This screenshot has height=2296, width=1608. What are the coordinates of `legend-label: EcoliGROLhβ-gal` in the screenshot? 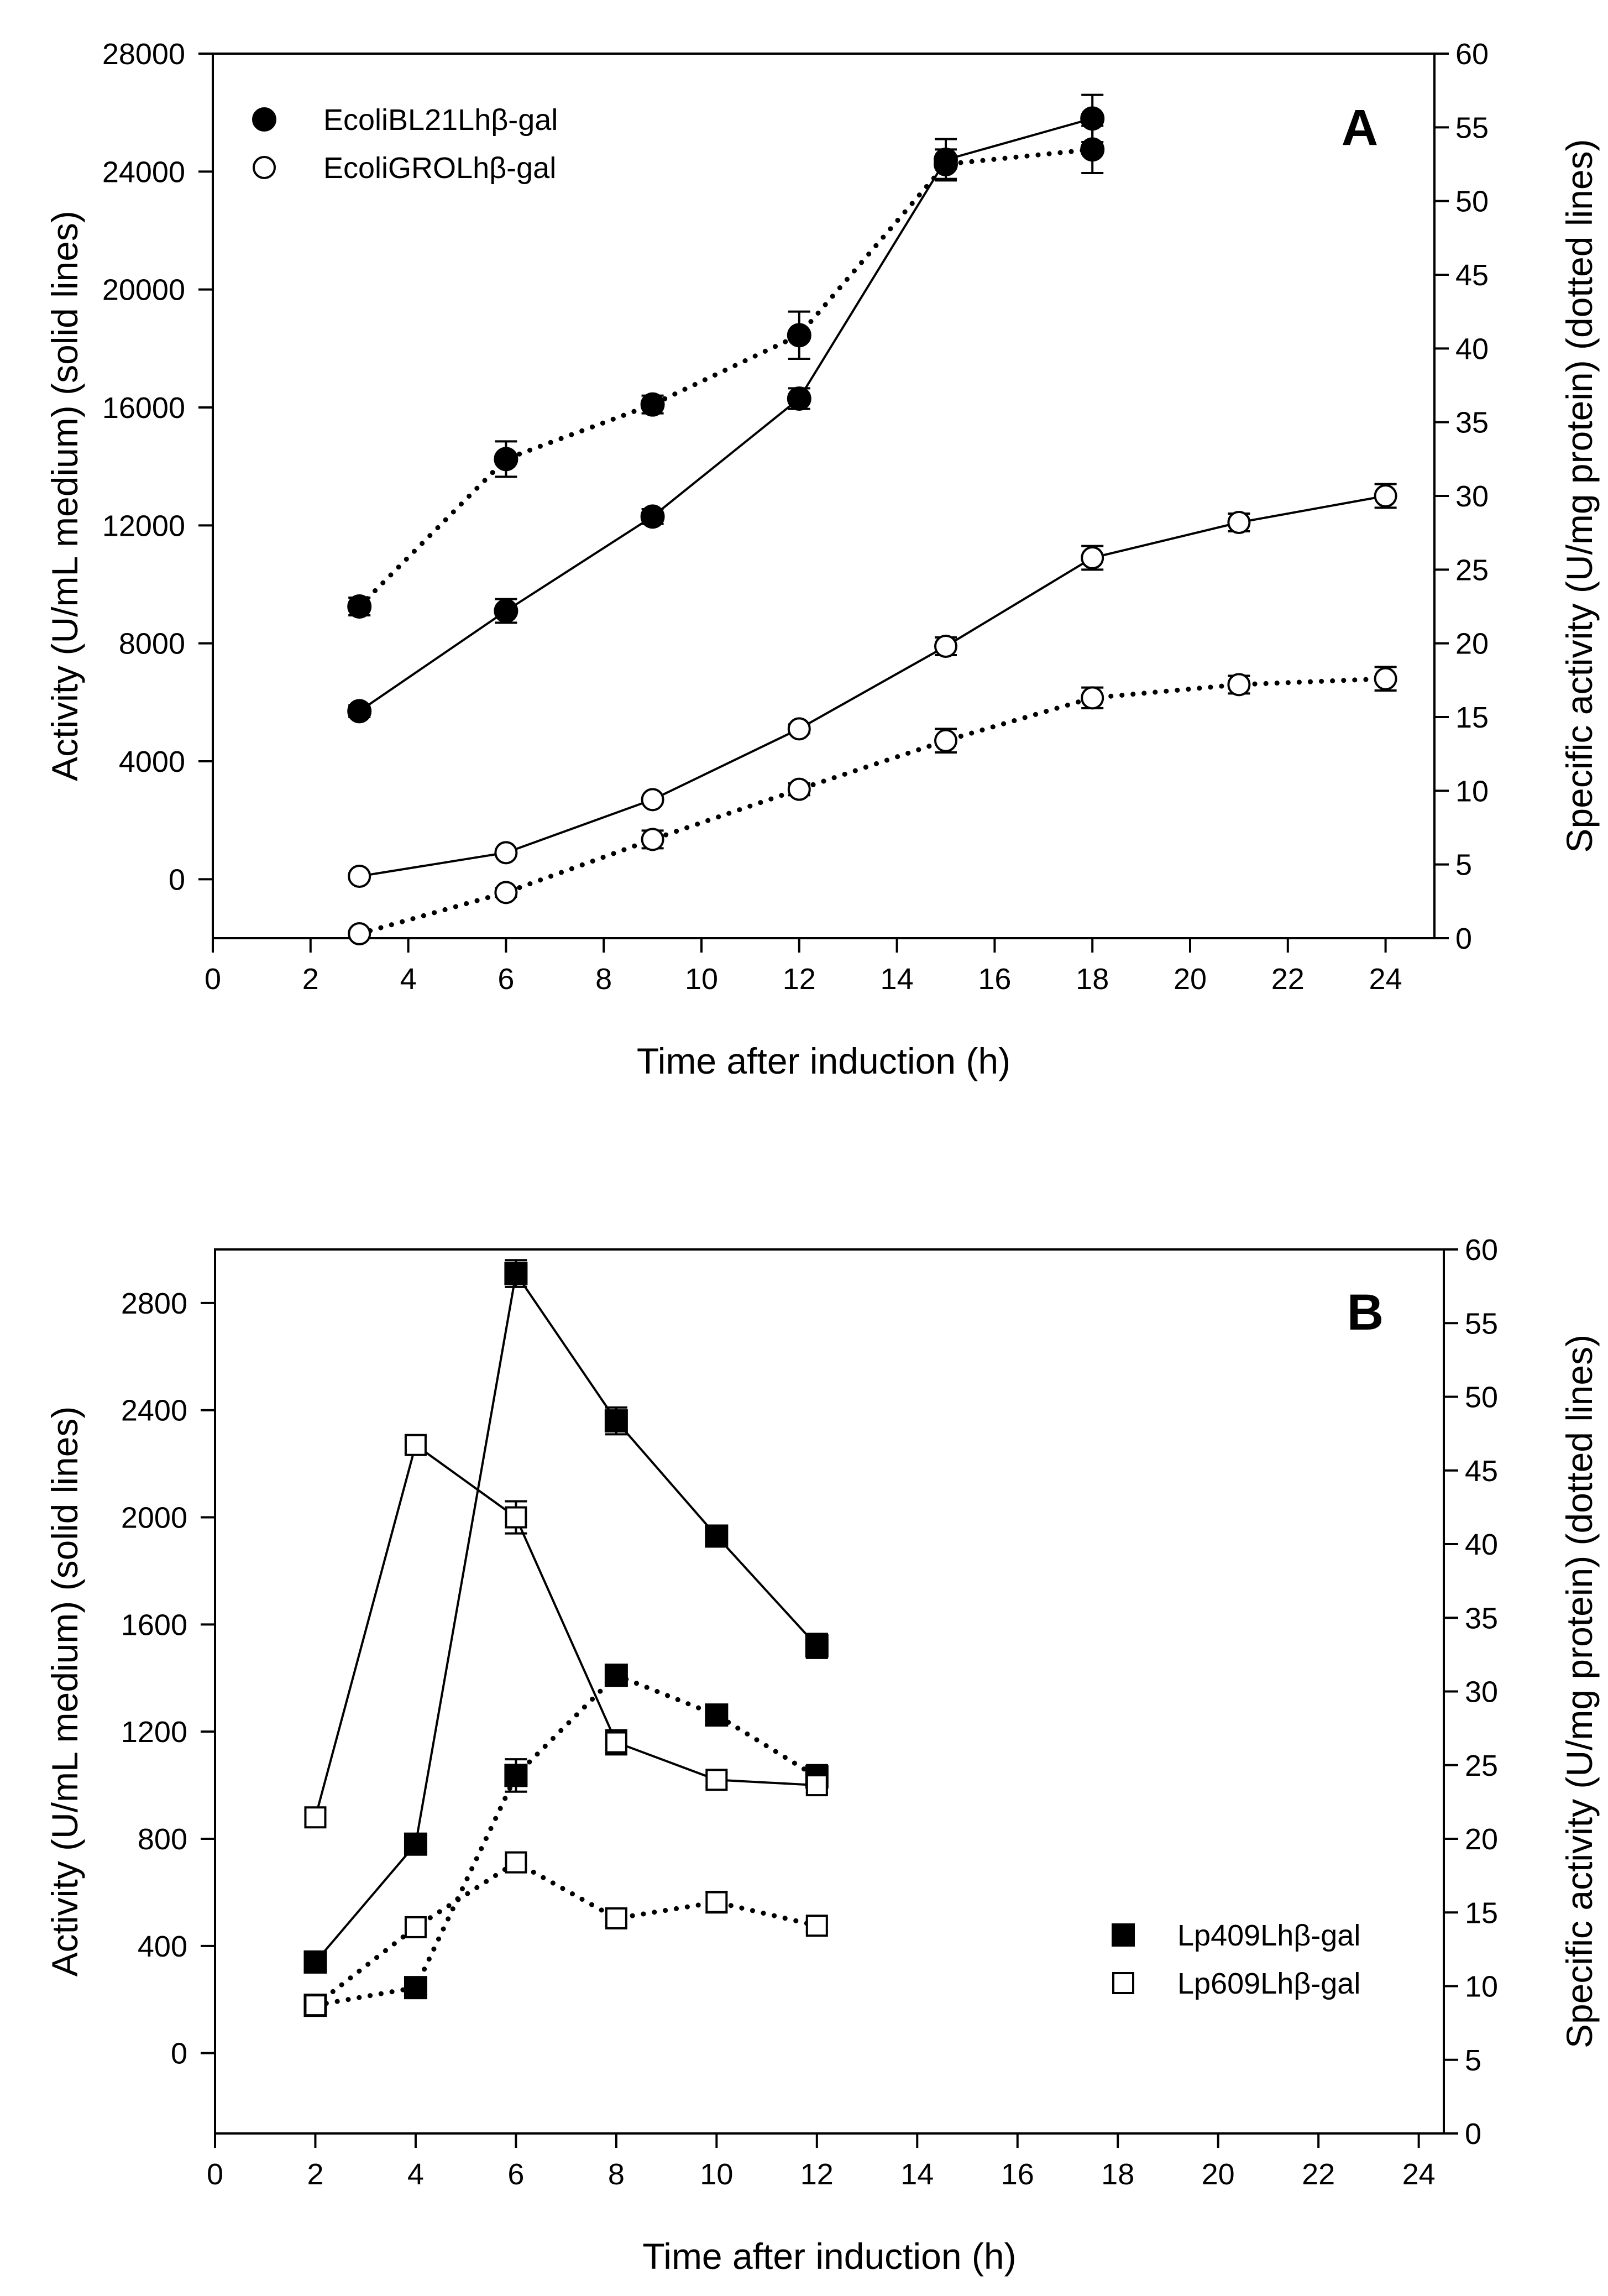 It's located at (439, 168).